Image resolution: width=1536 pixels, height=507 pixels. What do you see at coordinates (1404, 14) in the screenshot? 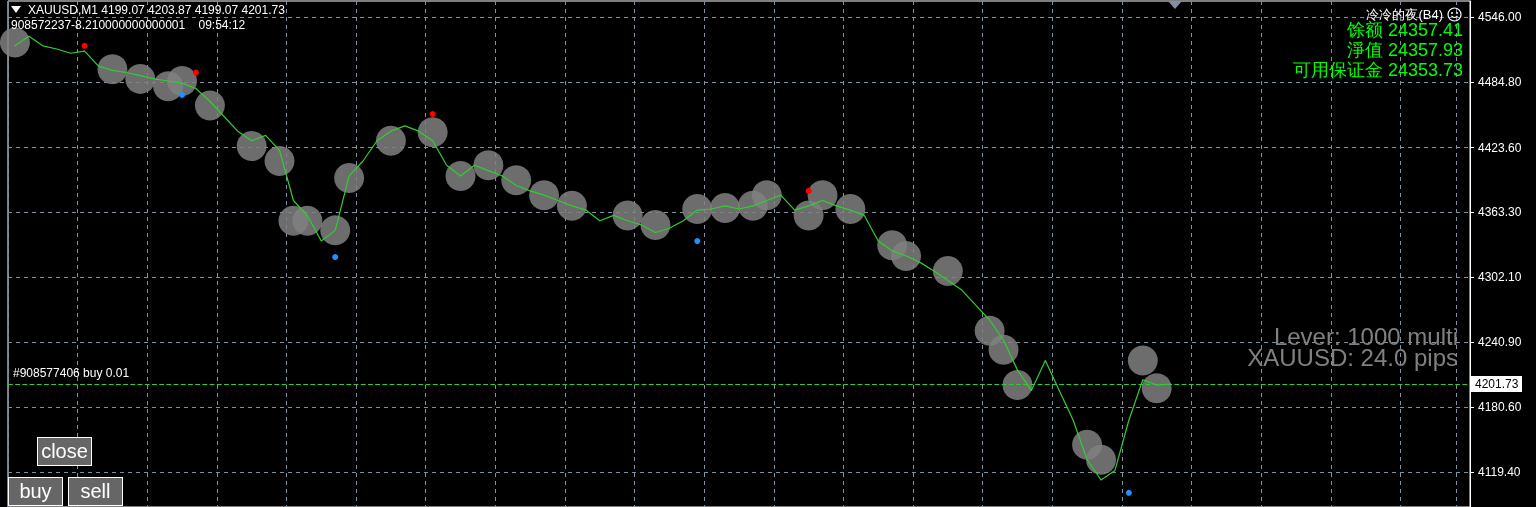
I see `annotation: 冷冷的夜(B4)` at bounding box center [1404, 14].